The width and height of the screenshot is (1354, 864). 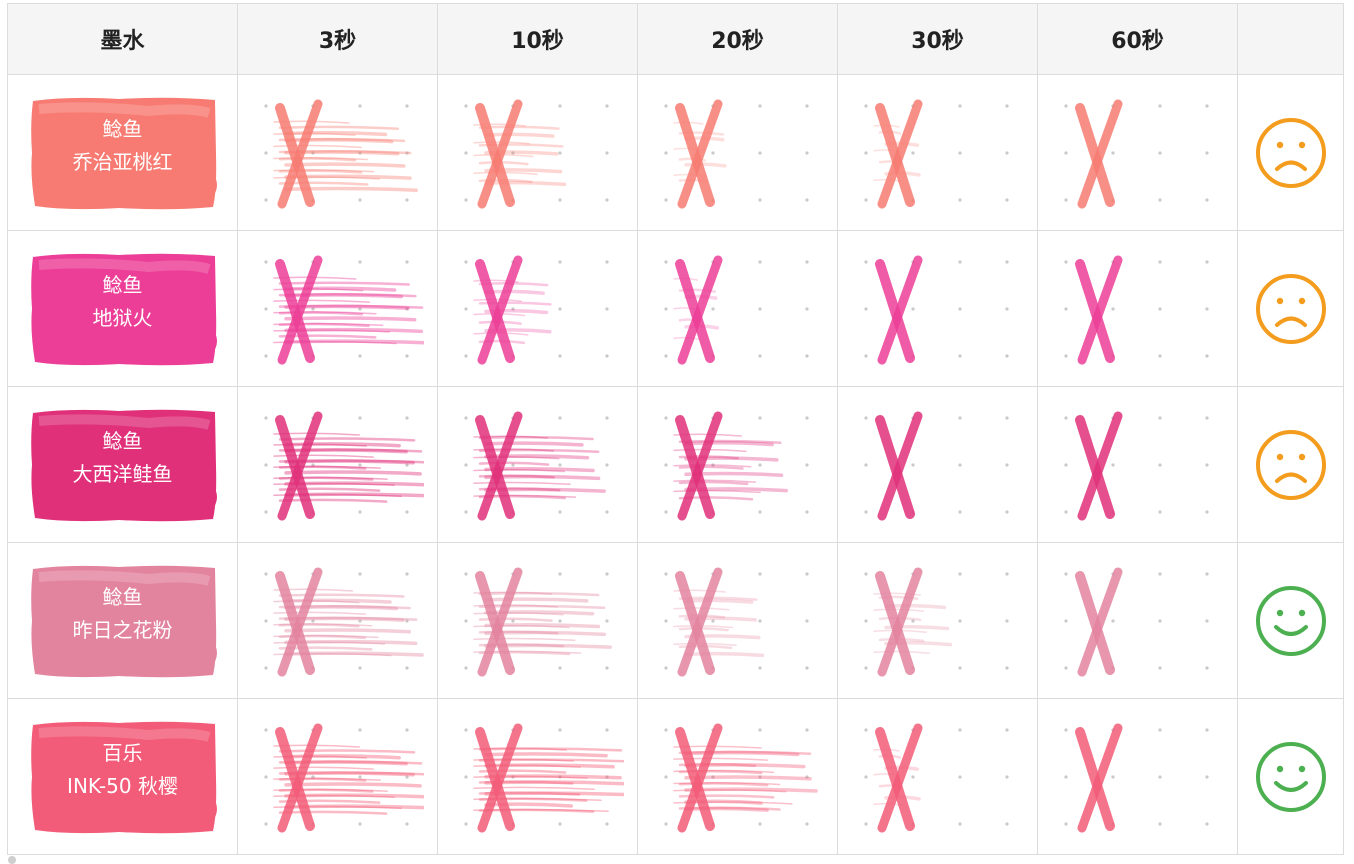 I want to click on ink-swatch: 百乐 INK-50 秋樱, so click(x=123, y=777).